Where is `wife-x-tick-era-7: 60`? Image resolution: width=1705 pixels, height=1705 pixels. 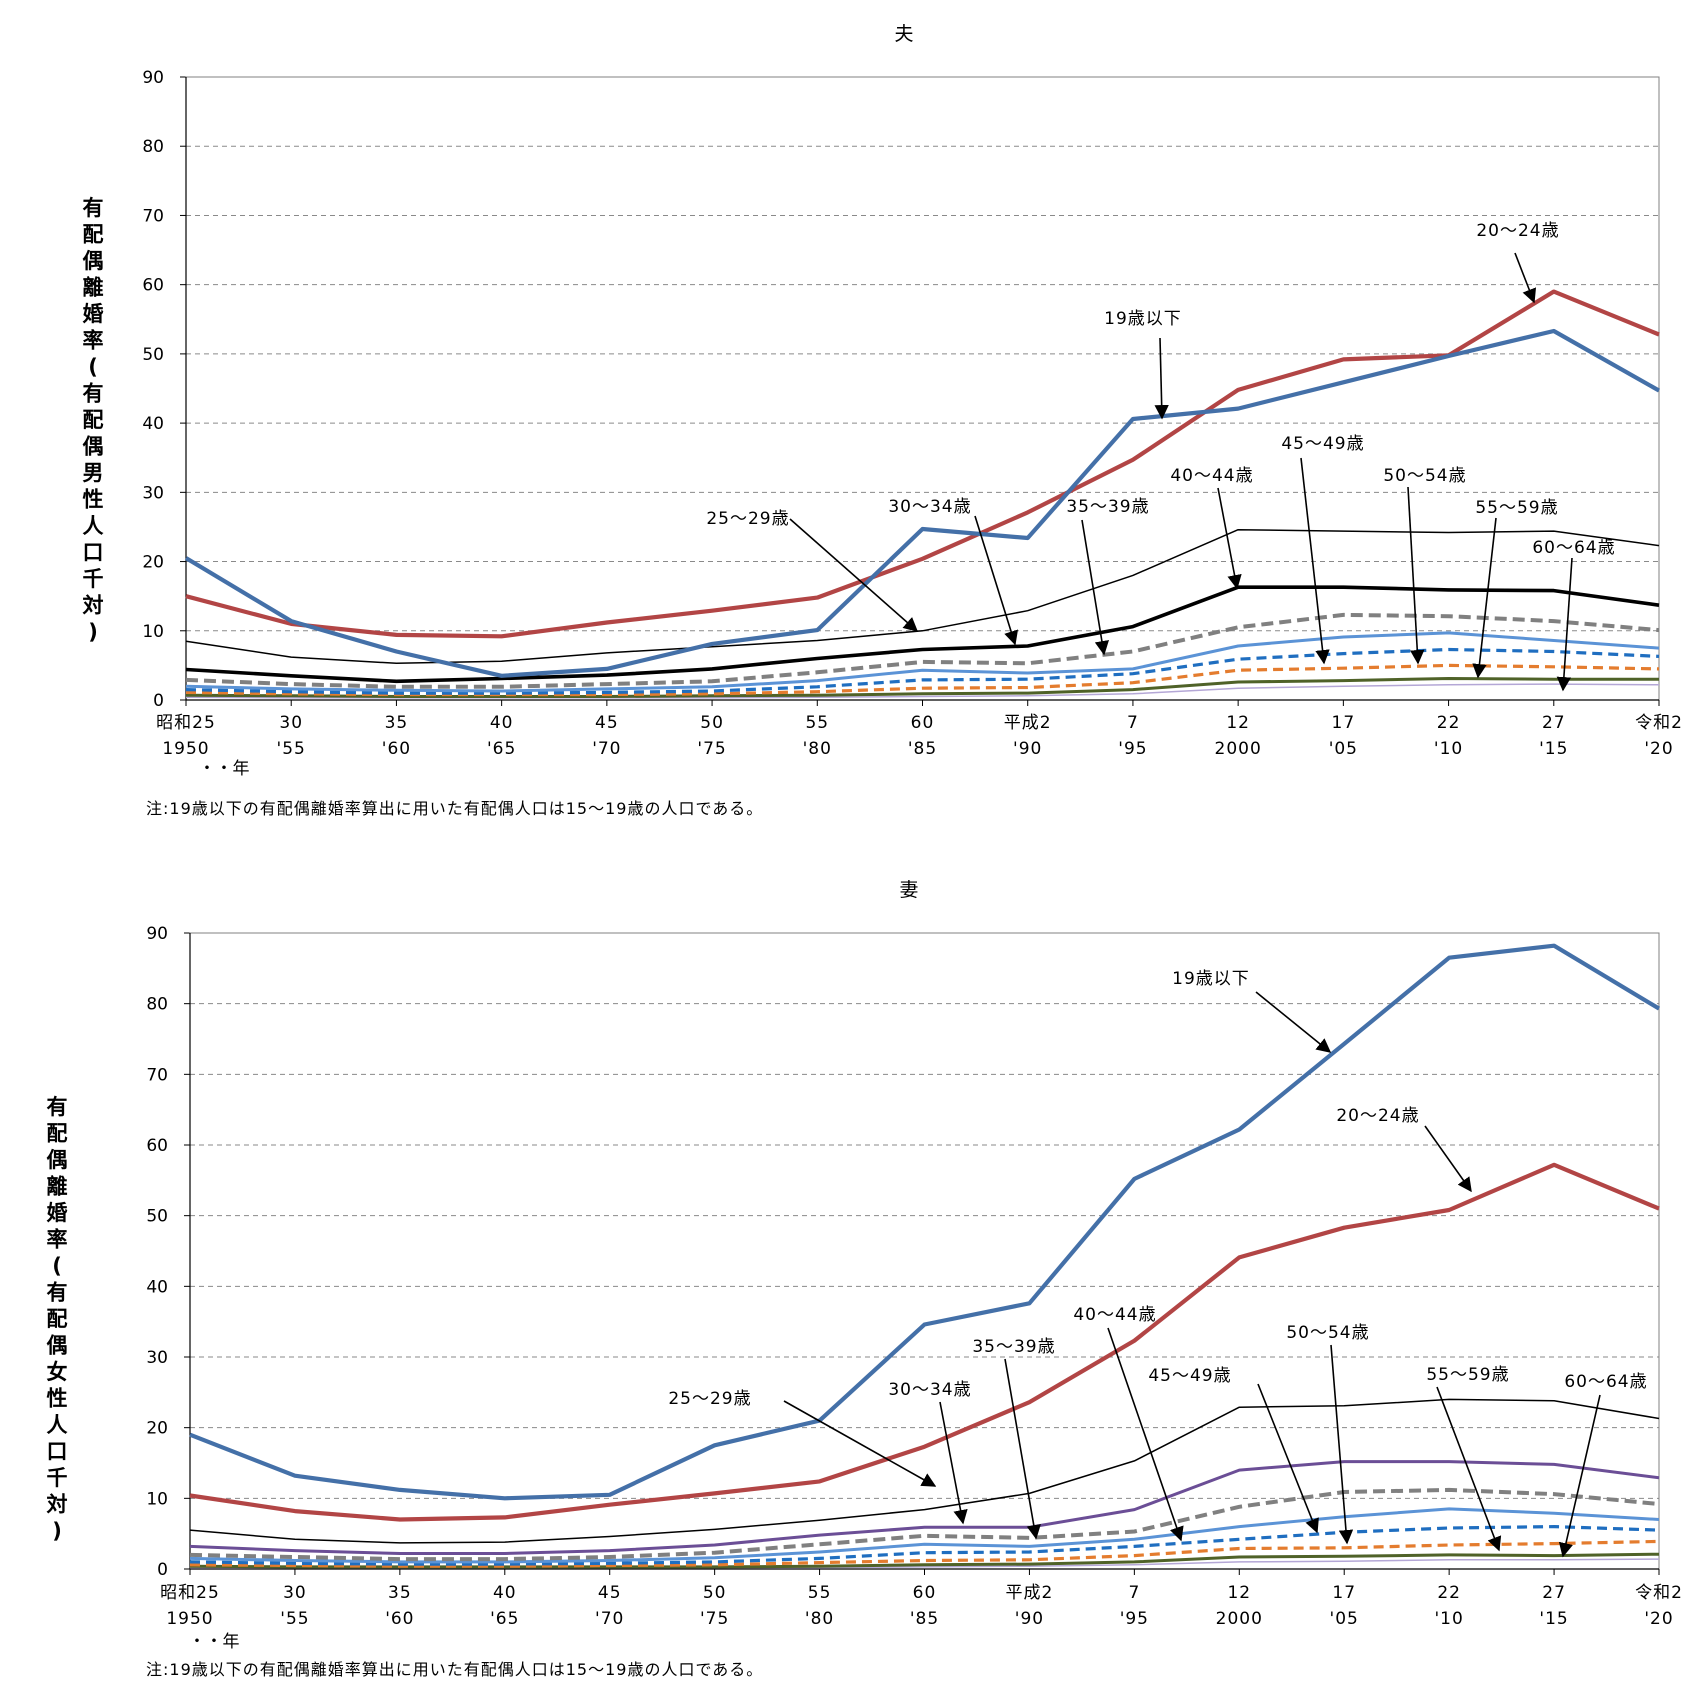
wife-x-tick-era-7: 60 is located at coordinates (925, 1593).